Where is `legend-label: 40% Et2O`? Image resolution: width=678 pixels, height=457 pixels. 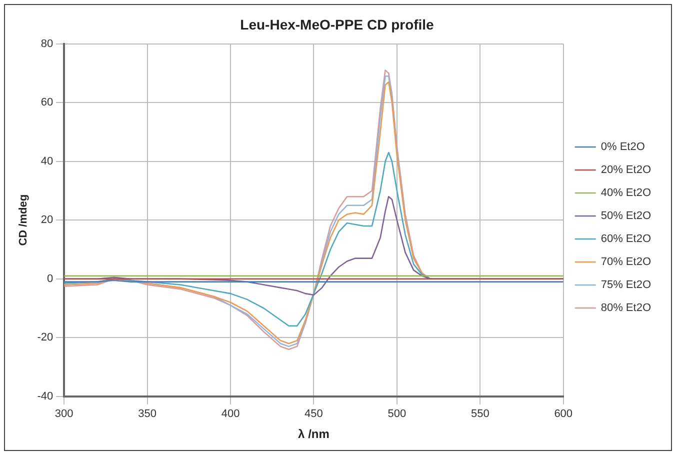
legend-label: 40% Et2O is located at coordinates (626, 193).